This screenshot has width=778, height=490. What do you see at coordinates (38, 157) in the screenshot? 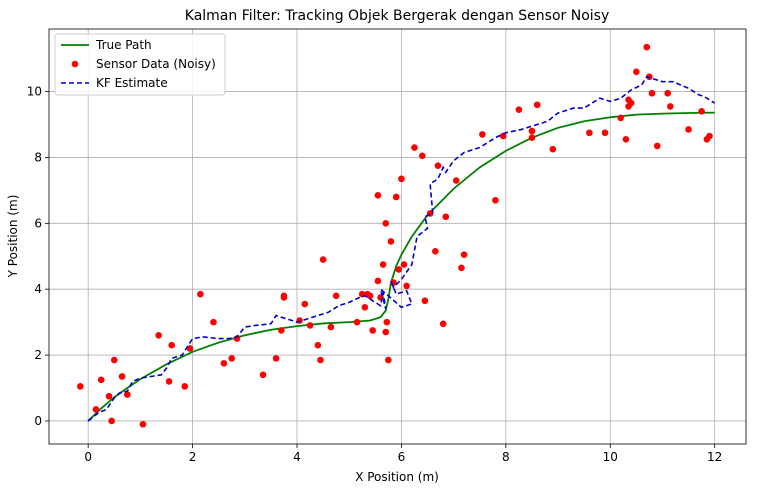
I see `y-tick-label: 8` at bounding box center [38, 157].